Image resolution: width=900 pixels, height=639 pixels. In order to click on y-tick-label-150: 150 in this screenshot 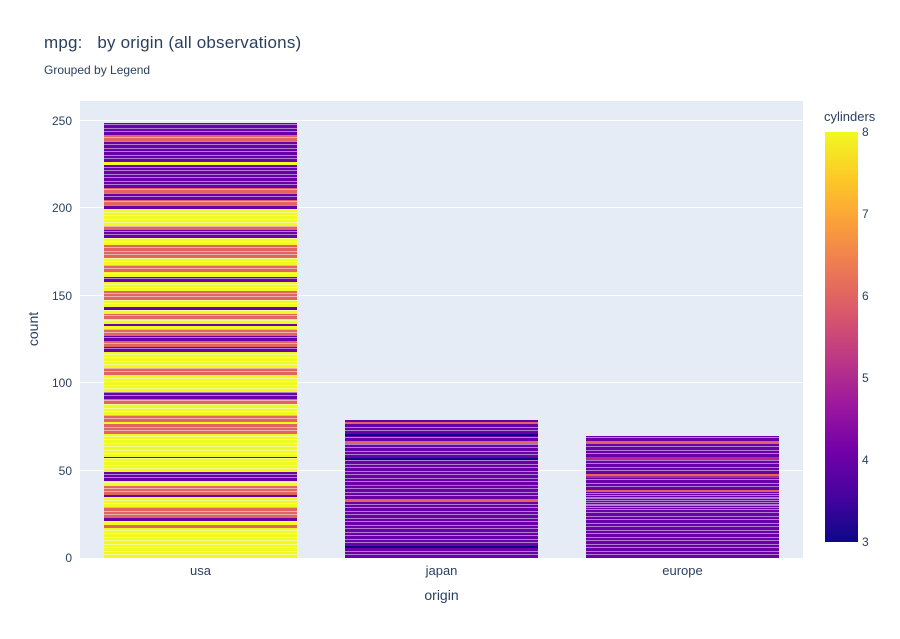, I will do `click(61, 295)`.